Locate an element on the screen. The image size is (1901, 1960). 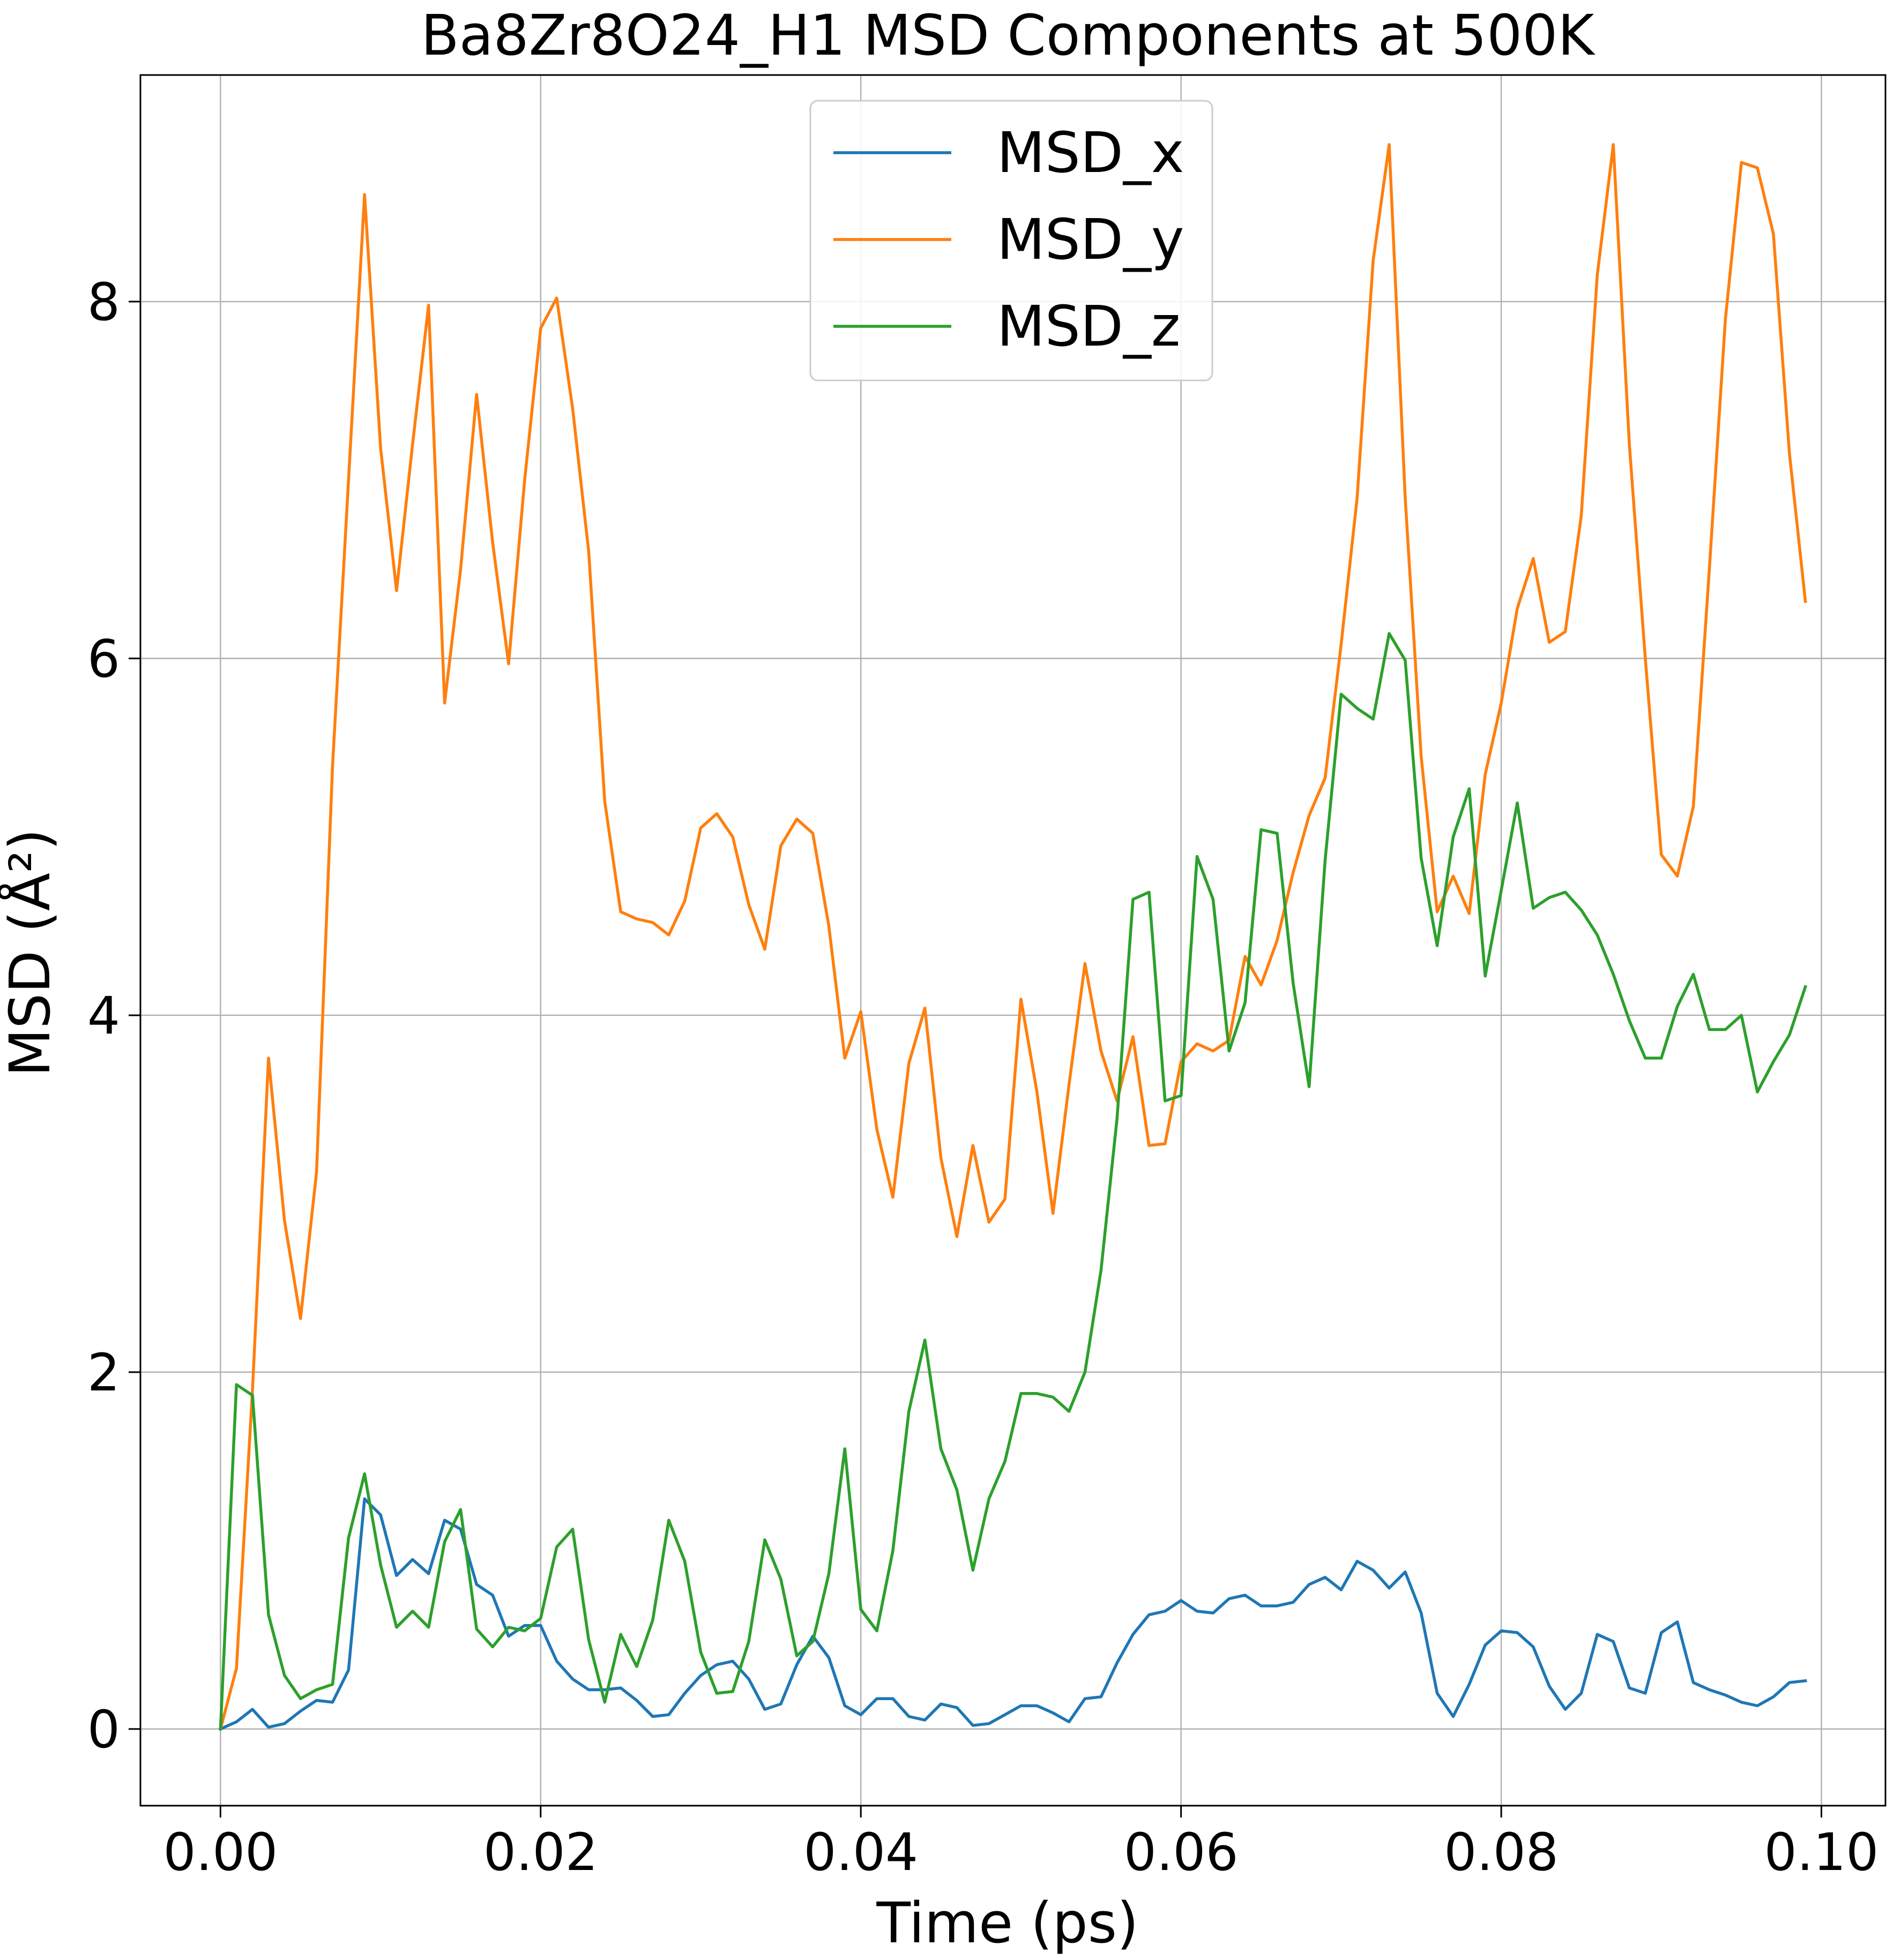
y-tick-label: 6 is located at coordinates (104, 659).